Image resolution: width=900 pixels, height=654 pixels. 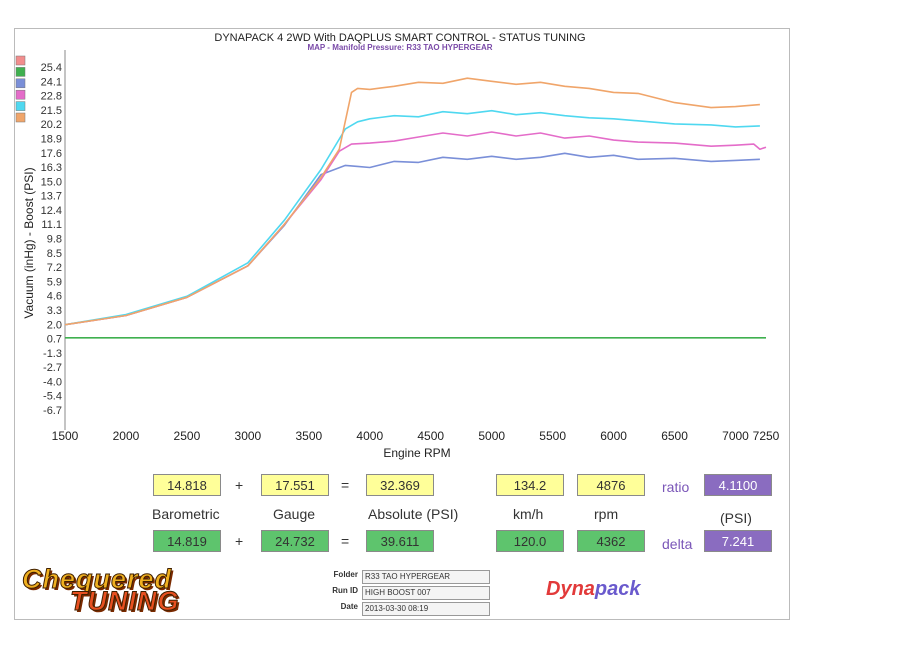 What do you see at coordinates (400, 485) in the screenshot?
I see `absolute-value-top: 32.369` at bounding box center [400, 485].